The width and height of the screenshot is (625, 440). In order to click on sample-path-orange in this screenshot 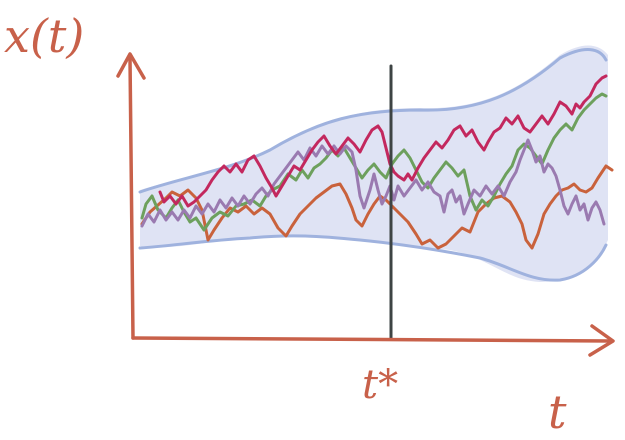, I will do `click(377, 207)`.